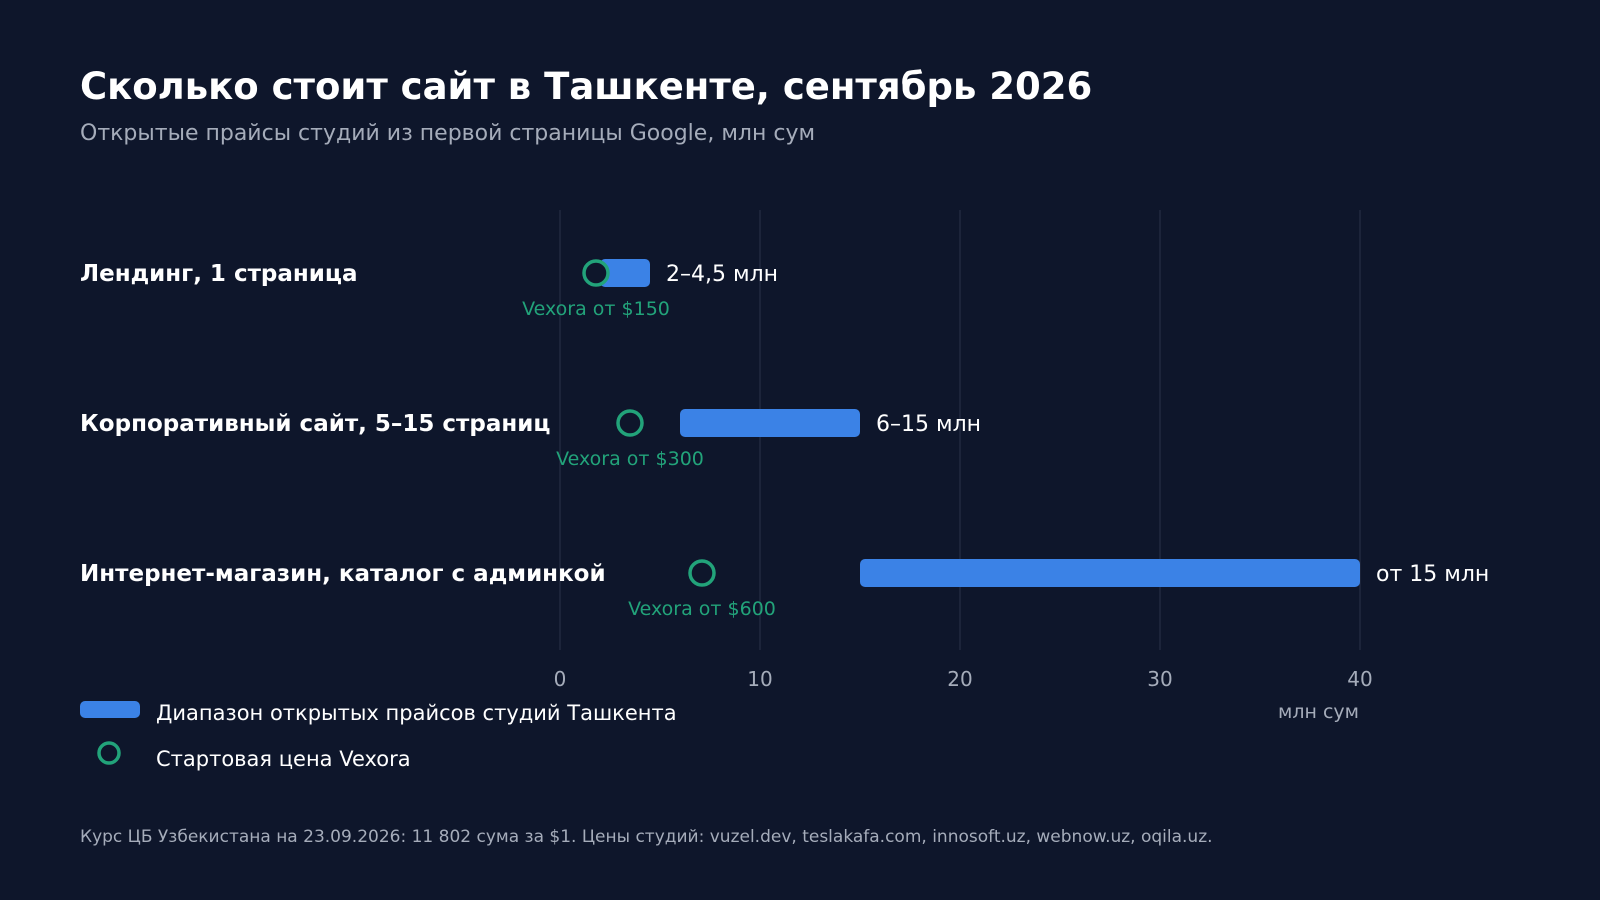  I want to click on range-bar-label-1: 6–15 млн, so click(928, 424).